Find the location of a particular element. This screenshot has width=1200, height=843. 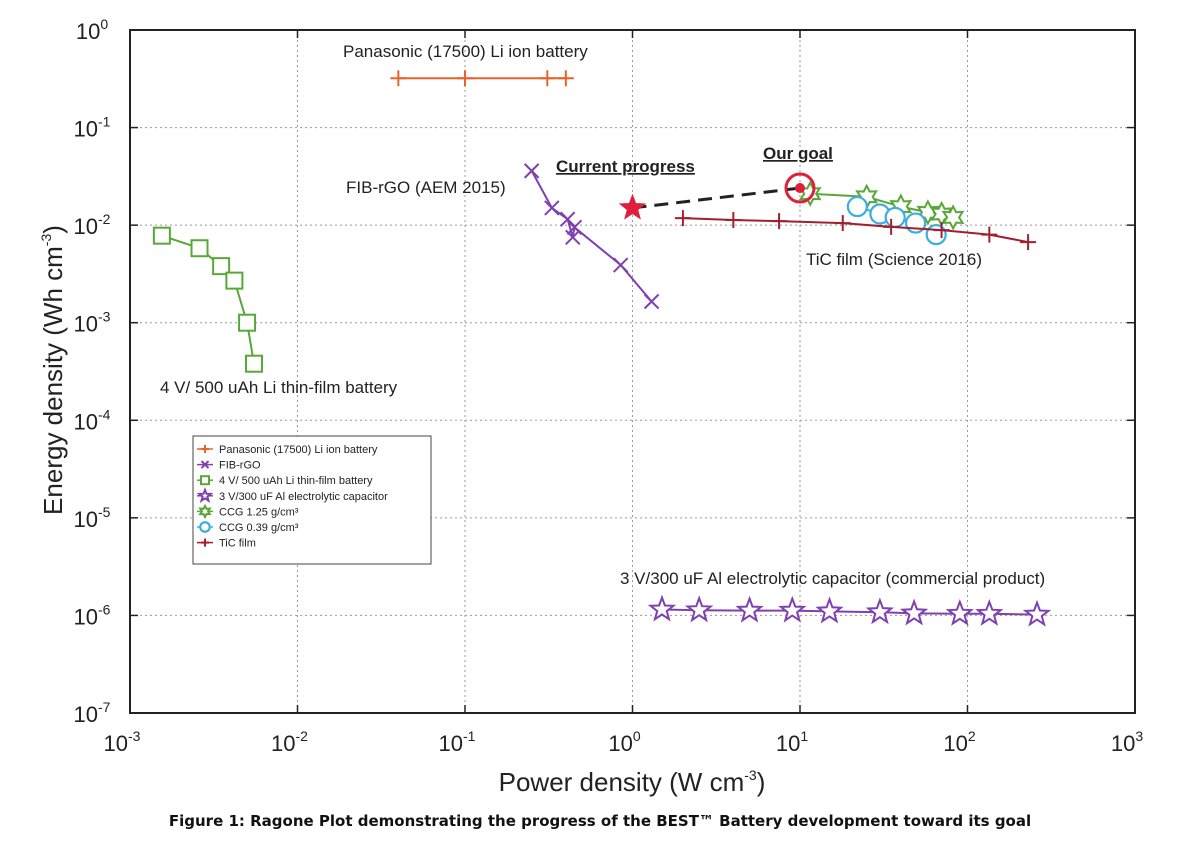

x-tick-label: 10⁰ is located at coordinates (624, 742).